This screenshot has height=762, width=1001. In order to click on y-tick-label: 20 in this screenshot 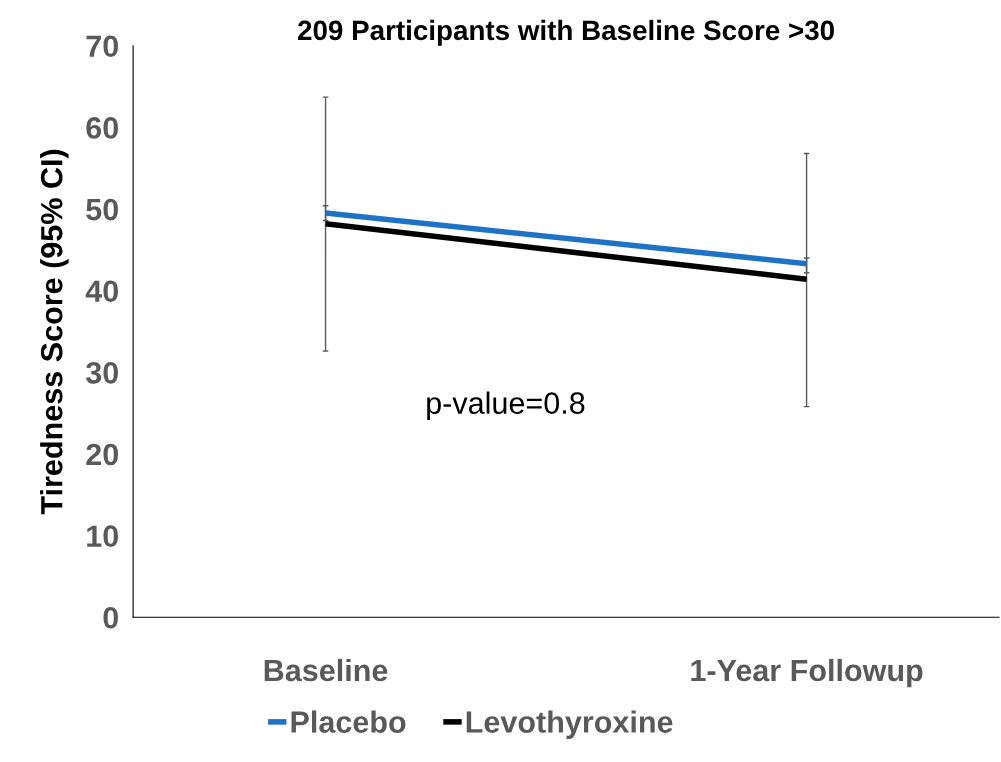, I will do `click(102, 454)`.